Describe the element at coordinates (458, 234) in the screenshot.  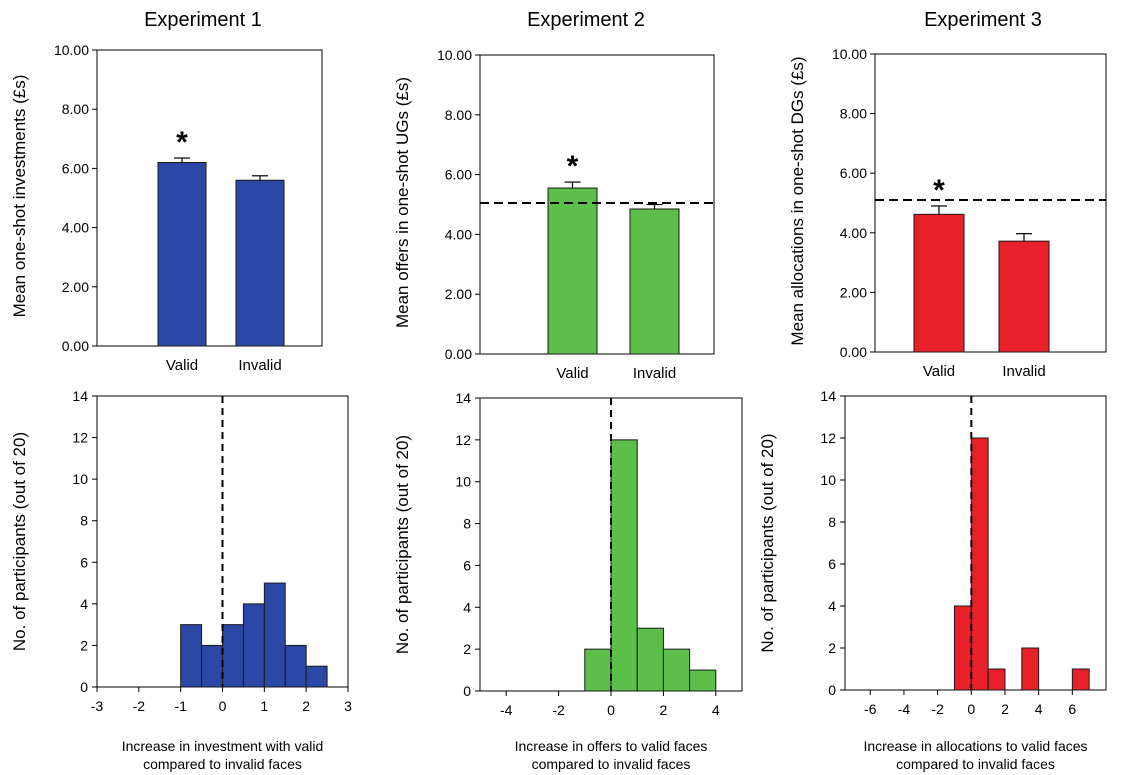
I see `chart2-ytick-label: 4.00` at that location.